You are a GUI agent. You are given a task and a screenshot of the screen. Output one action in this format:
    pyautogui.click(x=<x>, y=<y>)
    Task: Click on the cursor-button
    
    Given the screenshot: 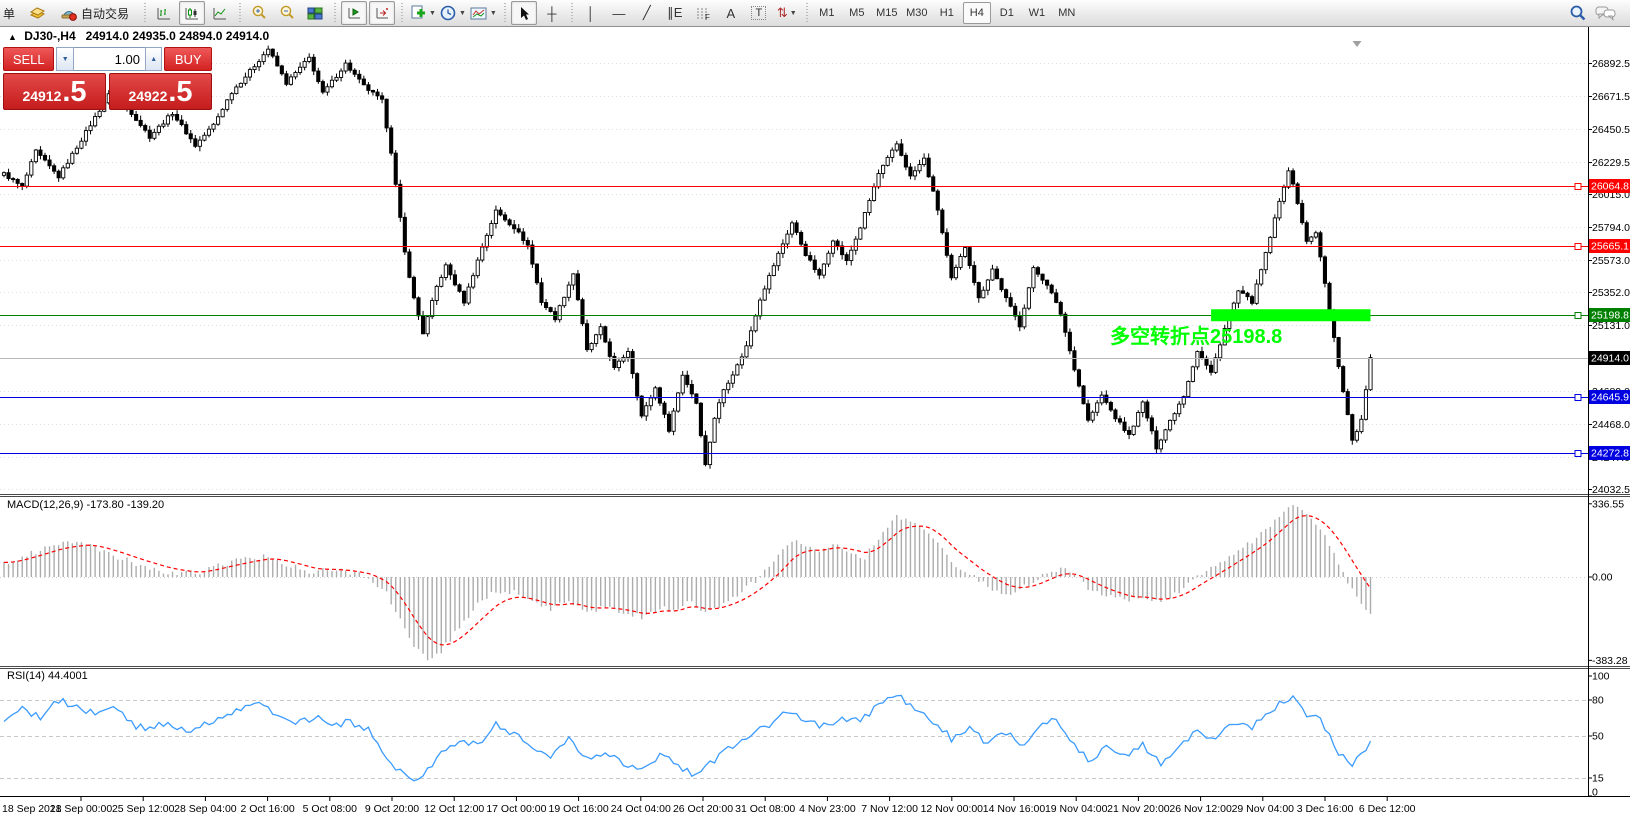 What is the action you would take?
    pyautogui.click(x=523, y=13)
    